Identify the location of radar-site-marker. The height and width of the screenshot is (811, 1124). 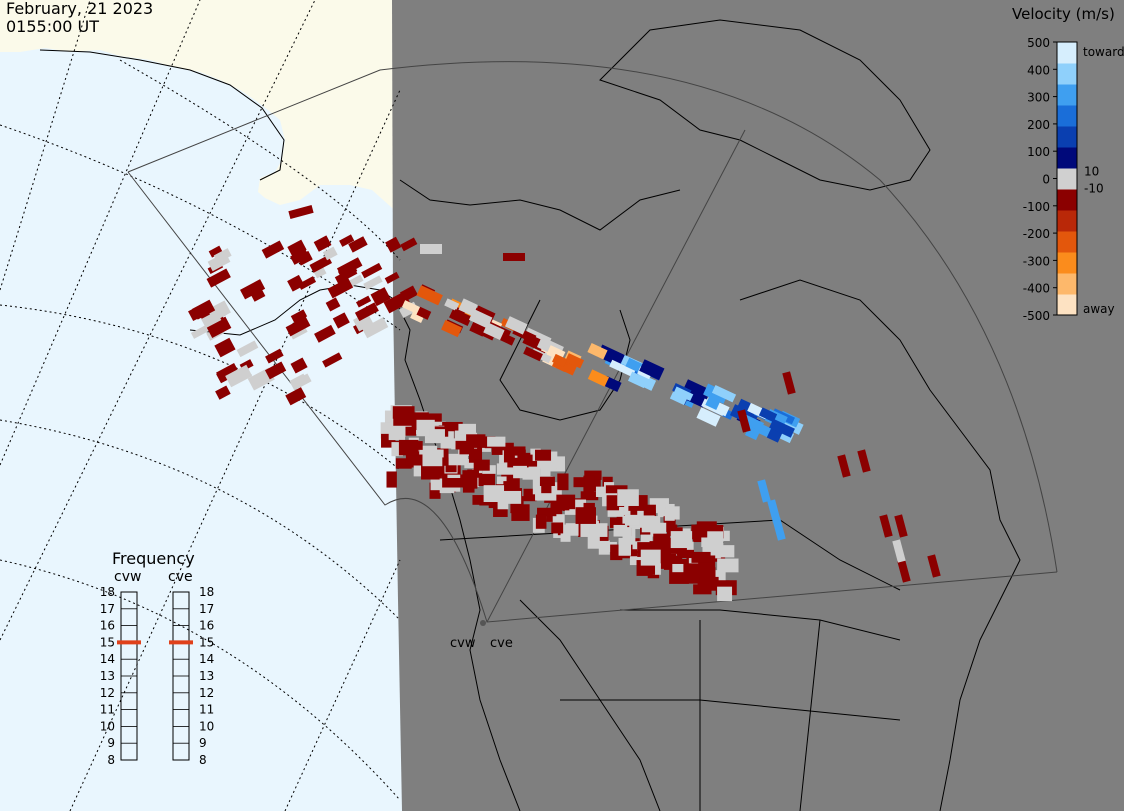
(483, 623).